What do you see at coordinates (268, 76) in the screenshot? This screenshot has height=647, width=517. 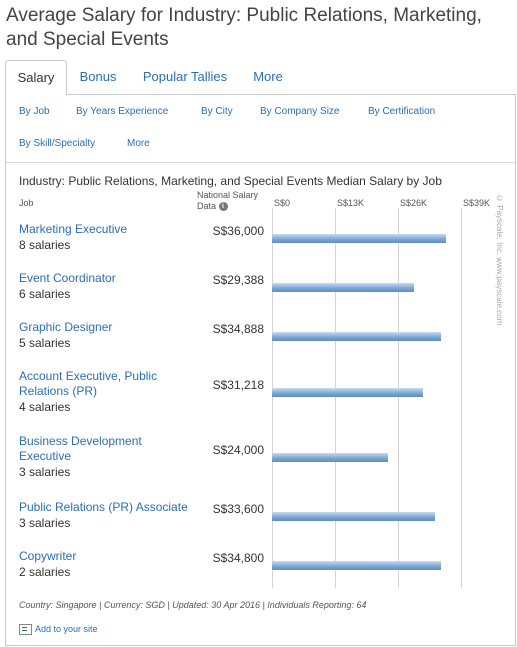 I see `tab-more: More` at bounding box center [268, 76].